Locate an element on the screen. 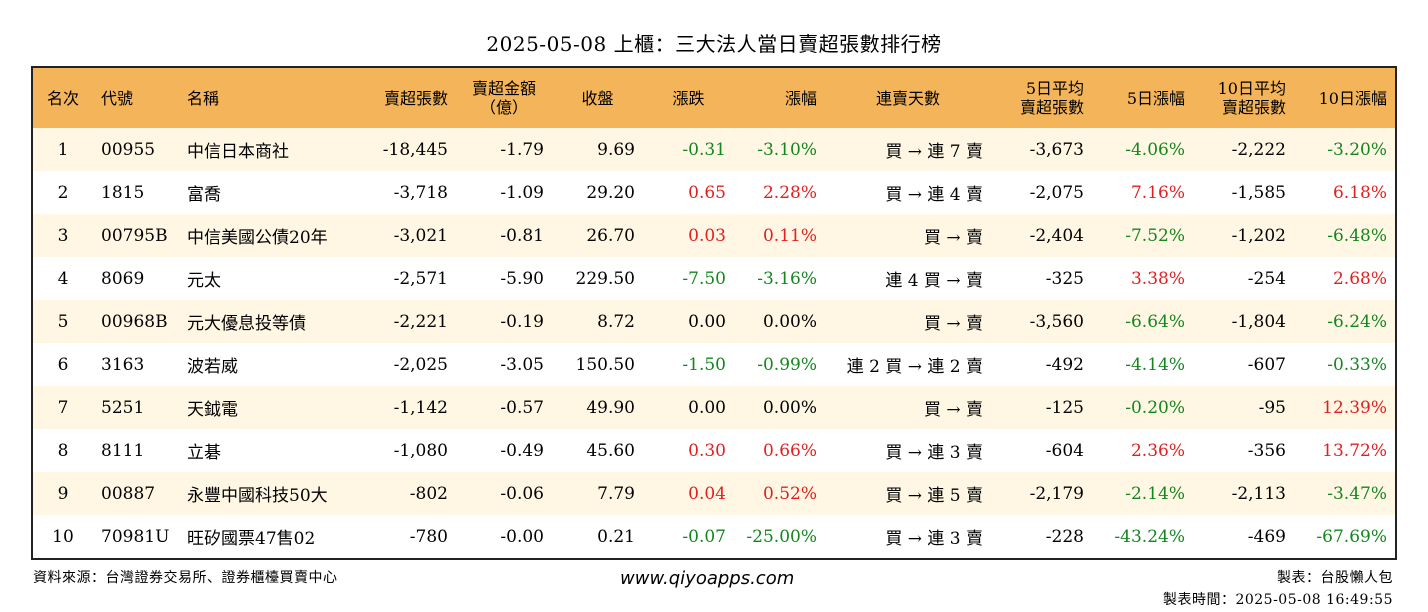  header-sell-lots: 賣超張數 is located at coordinates (415, 98).